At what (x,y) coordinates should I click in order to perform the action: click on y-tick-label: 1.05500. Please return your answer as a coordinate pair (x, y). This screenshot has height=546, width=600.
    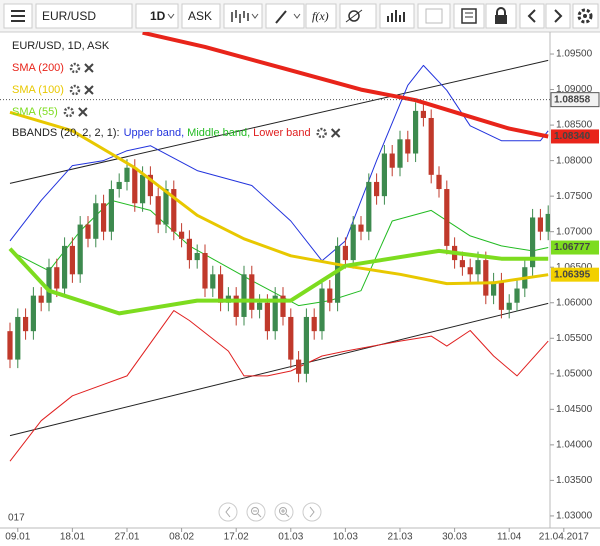
    Looking at the image, I should click on (574, 338).